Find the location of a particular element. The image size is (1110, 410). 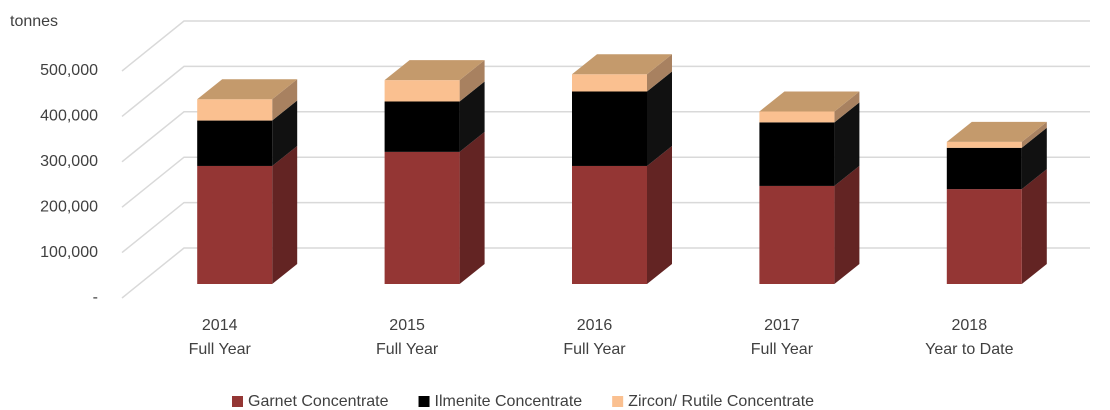

y-tick-label: 400,000 is located at coordinates (69, 116).